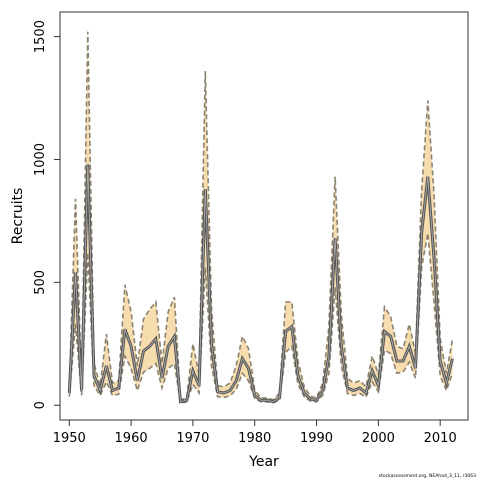 The height and width of the screenshot is (480, 480). I want to click on y-axis-title: Recruits, so click(18, 216).